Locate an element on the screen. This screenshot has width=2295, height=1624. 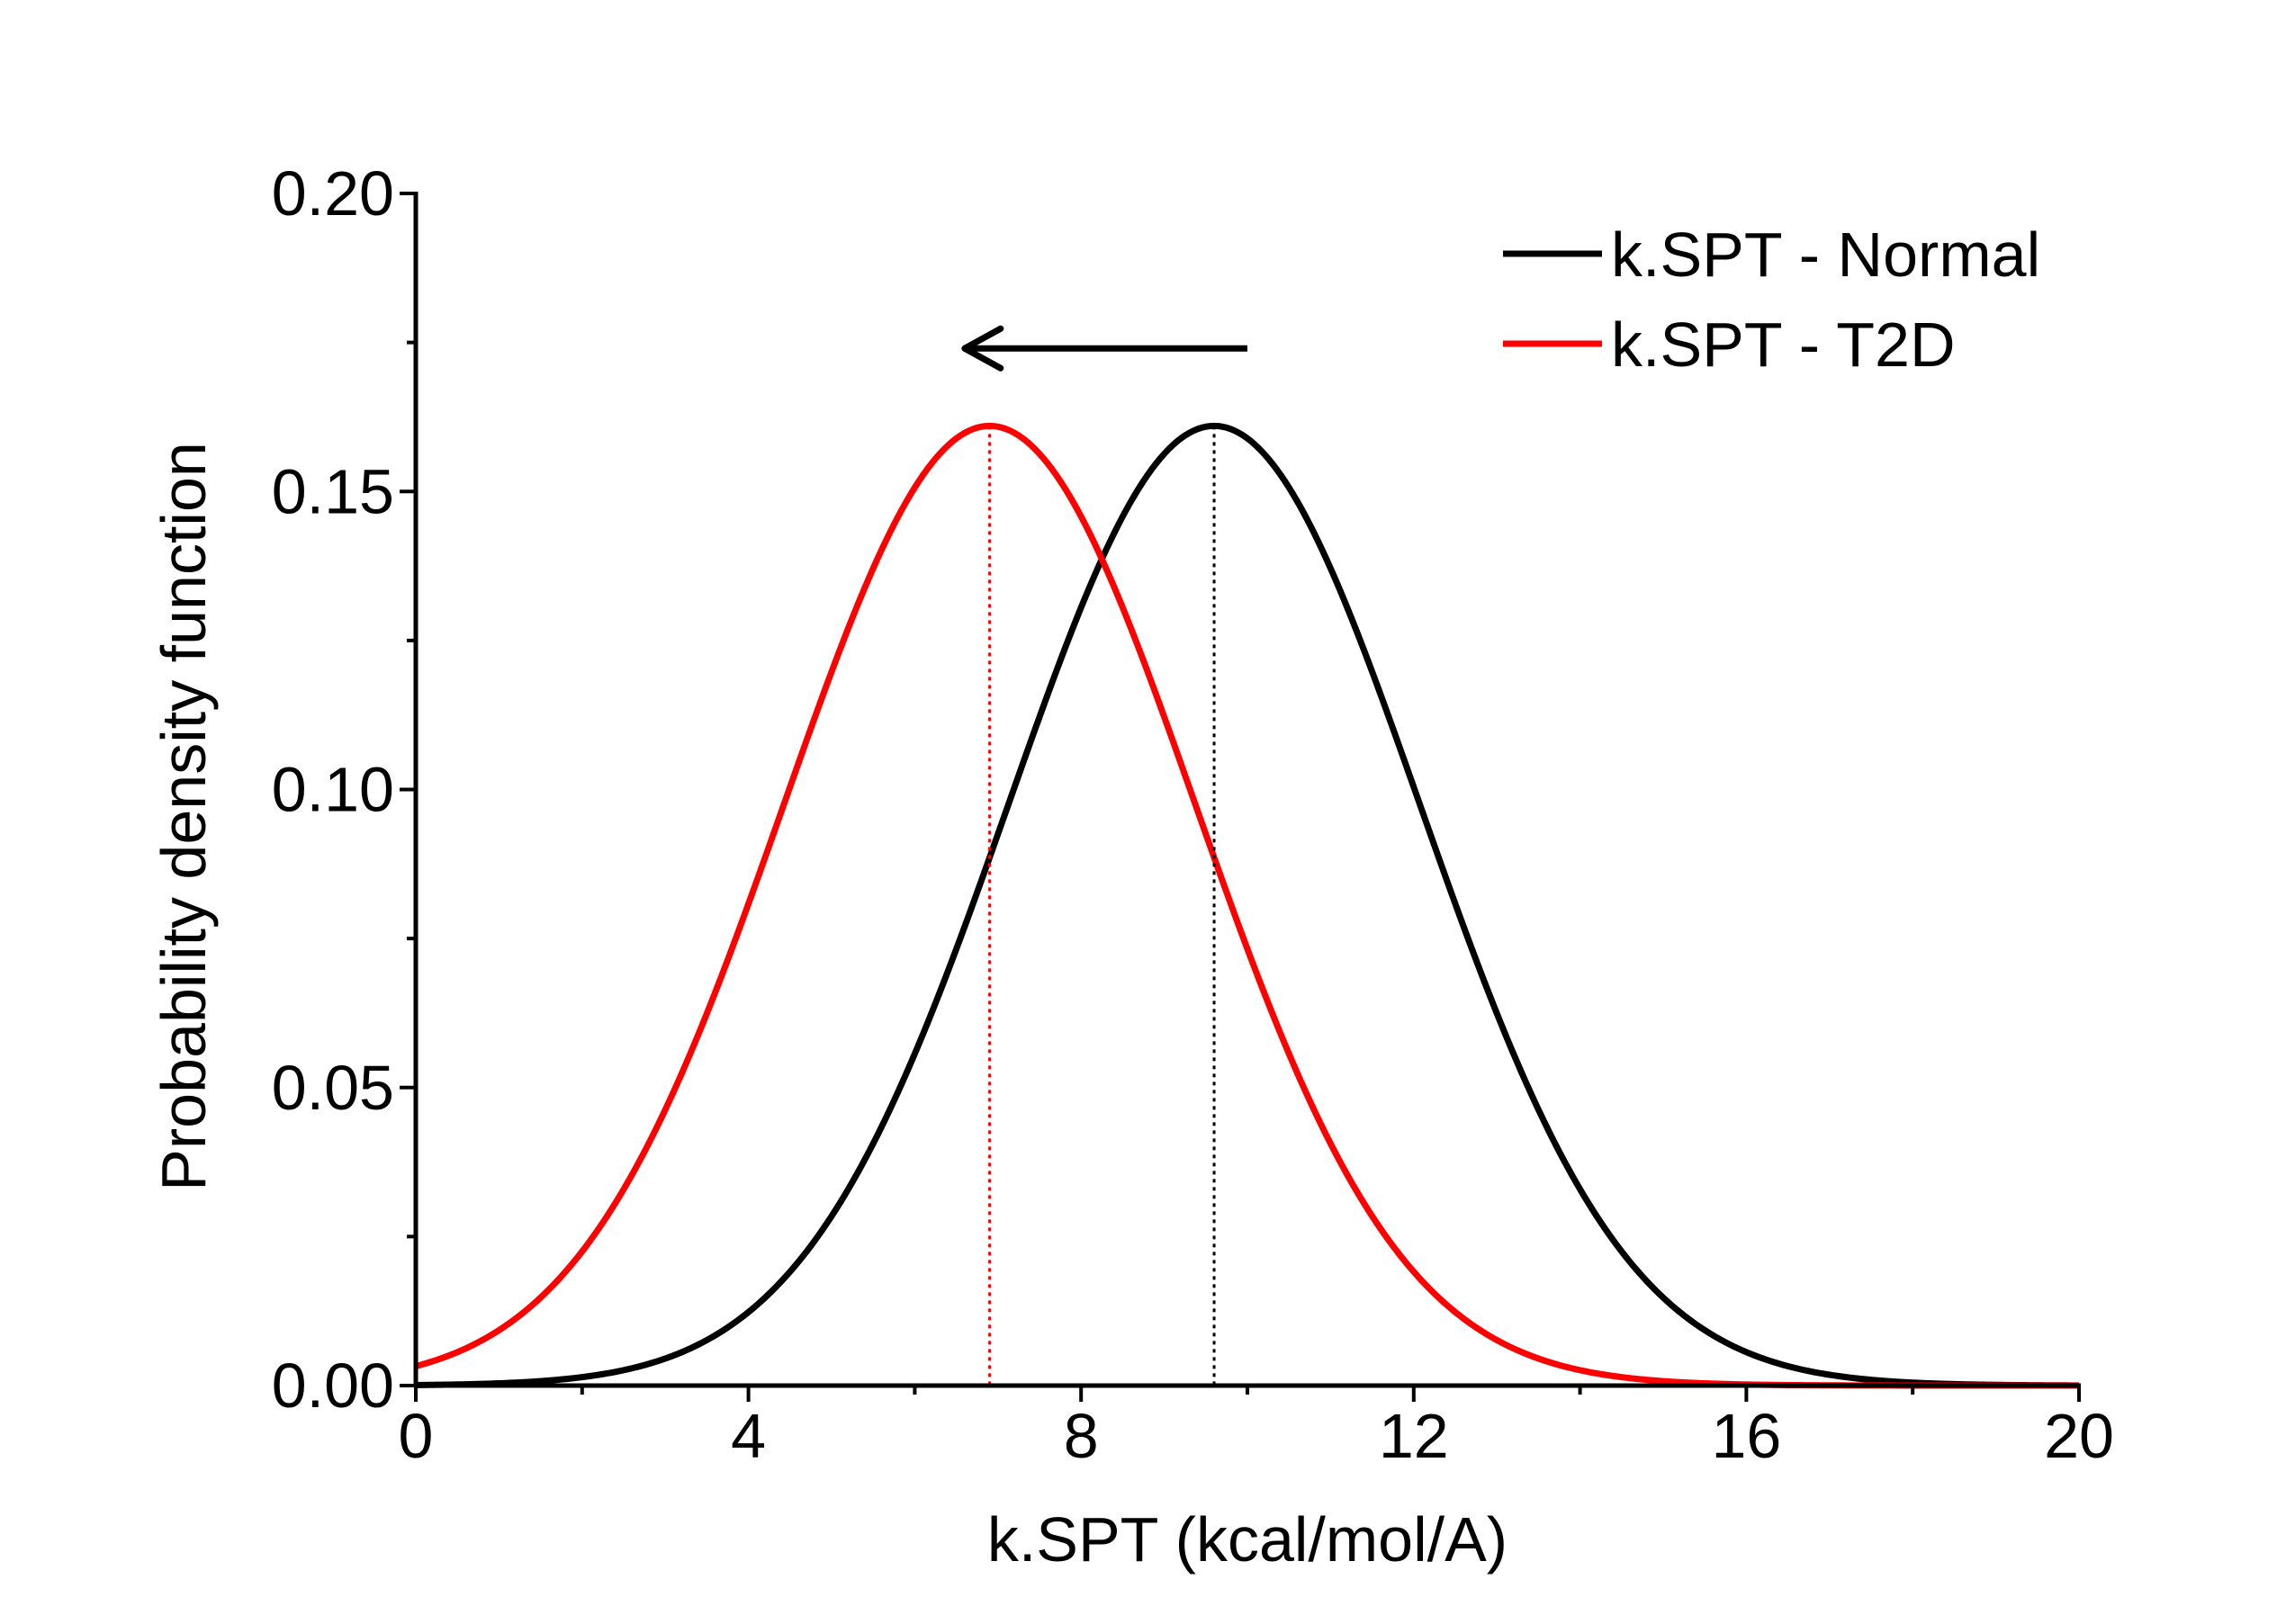
x-axis-label: k.SPT (kcal/mol/A) is located at coordinates (1247, 1539).